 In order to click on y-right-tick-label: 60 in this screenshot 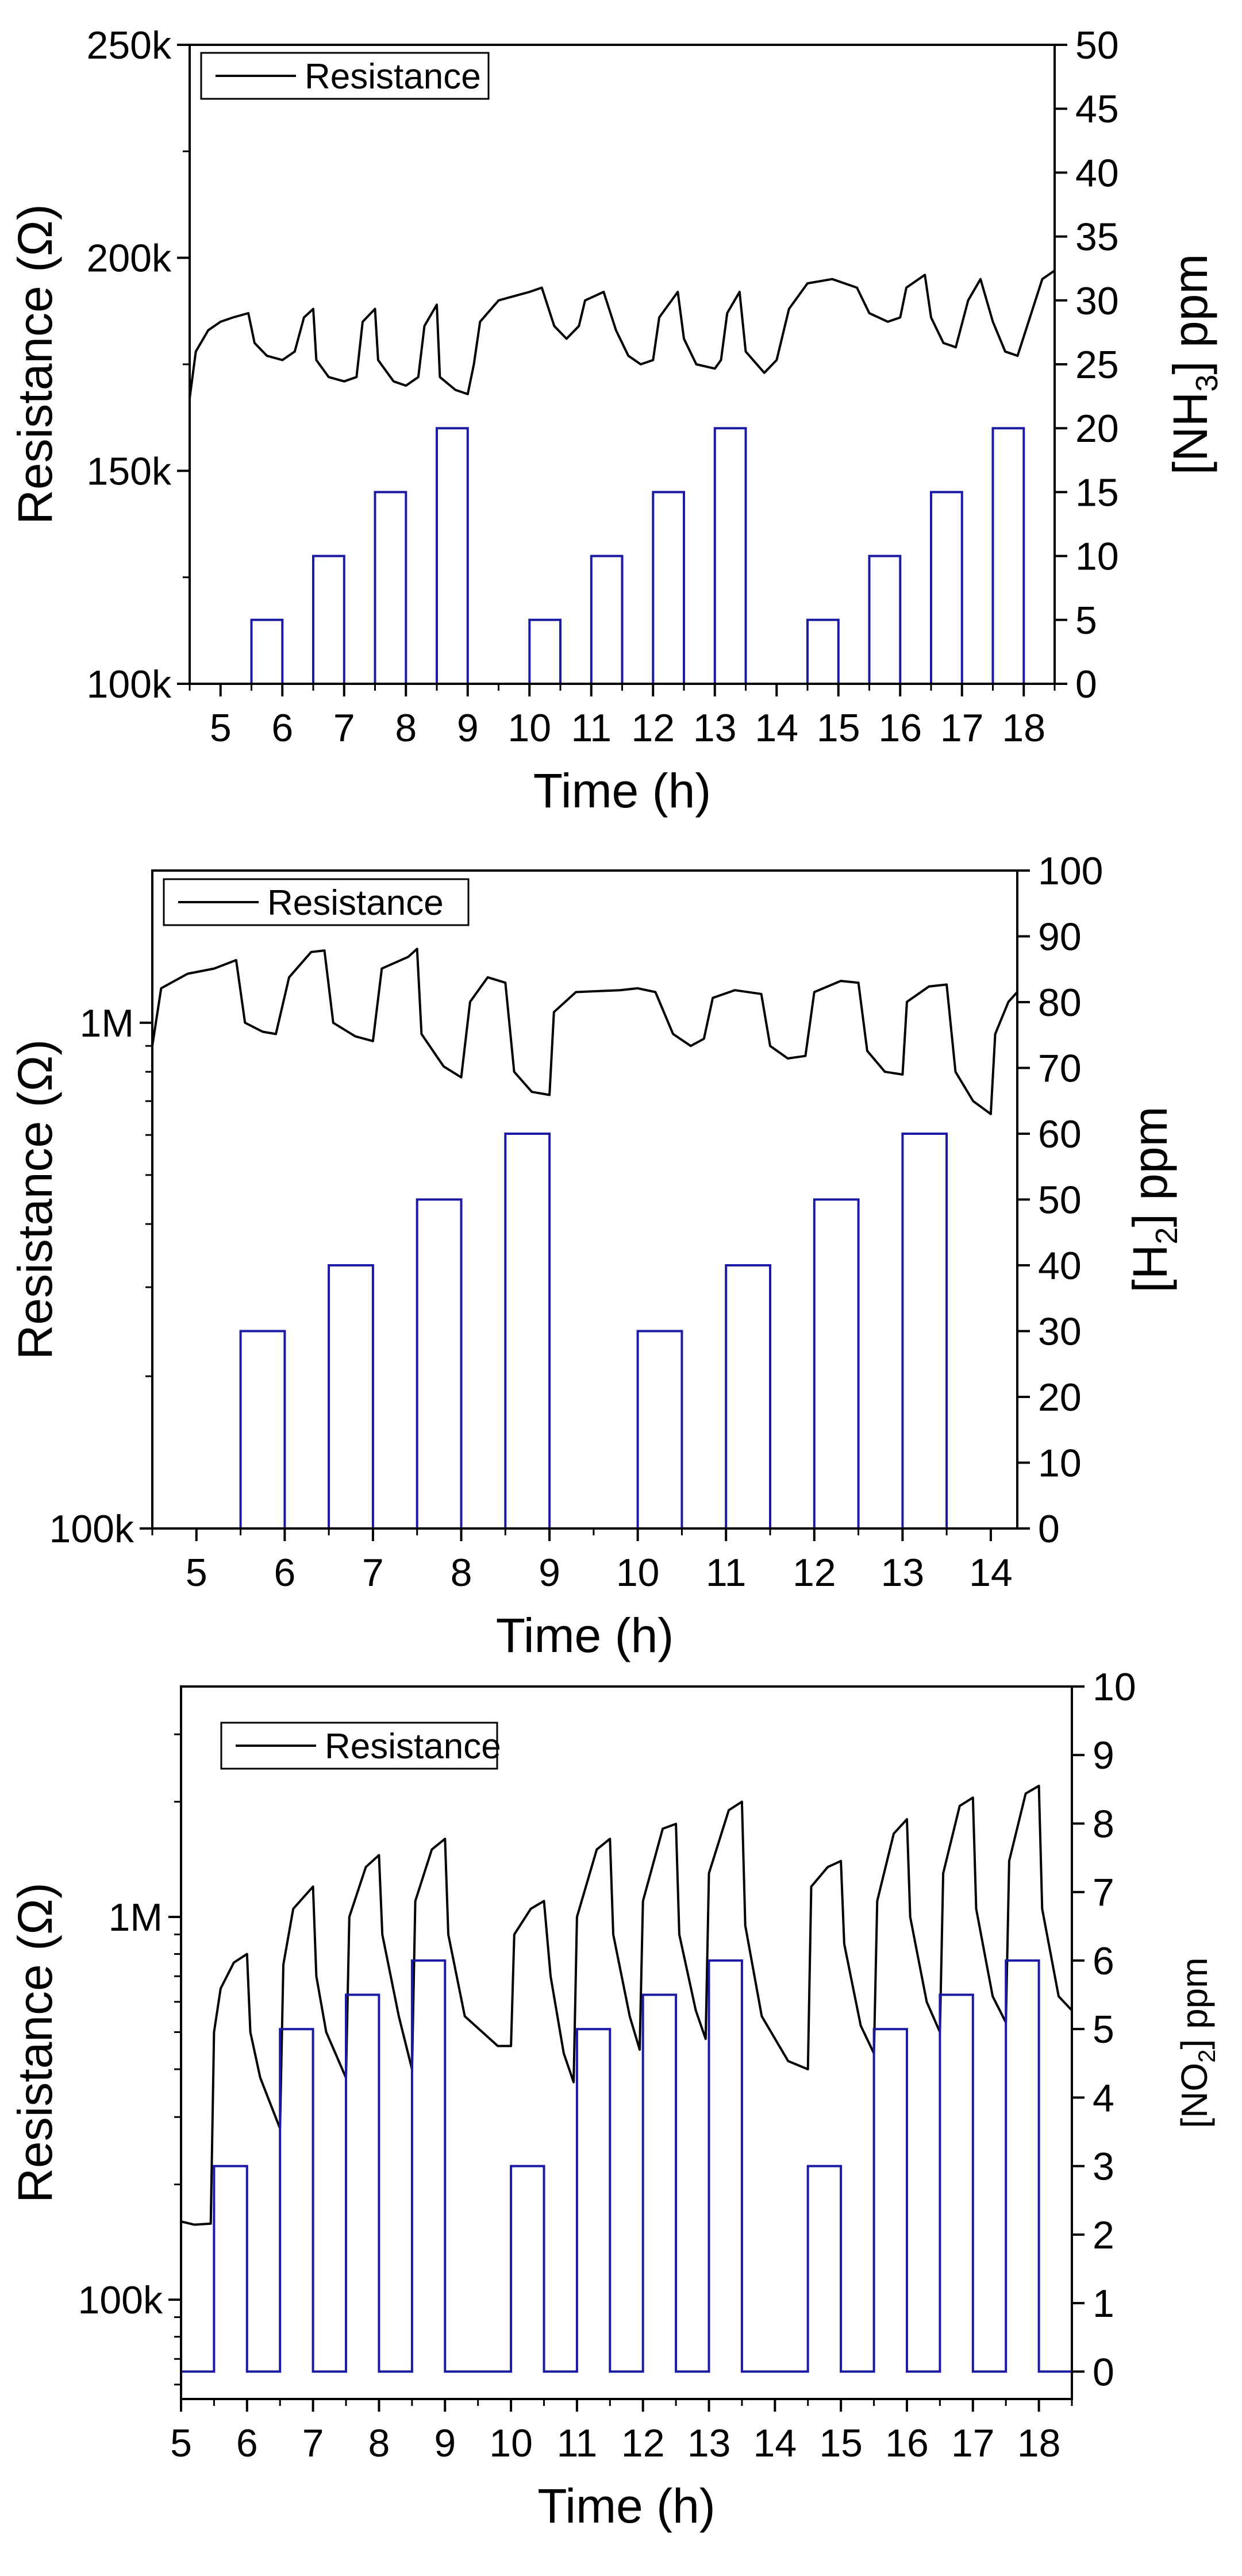, I will do `click(1060, 1134)`.